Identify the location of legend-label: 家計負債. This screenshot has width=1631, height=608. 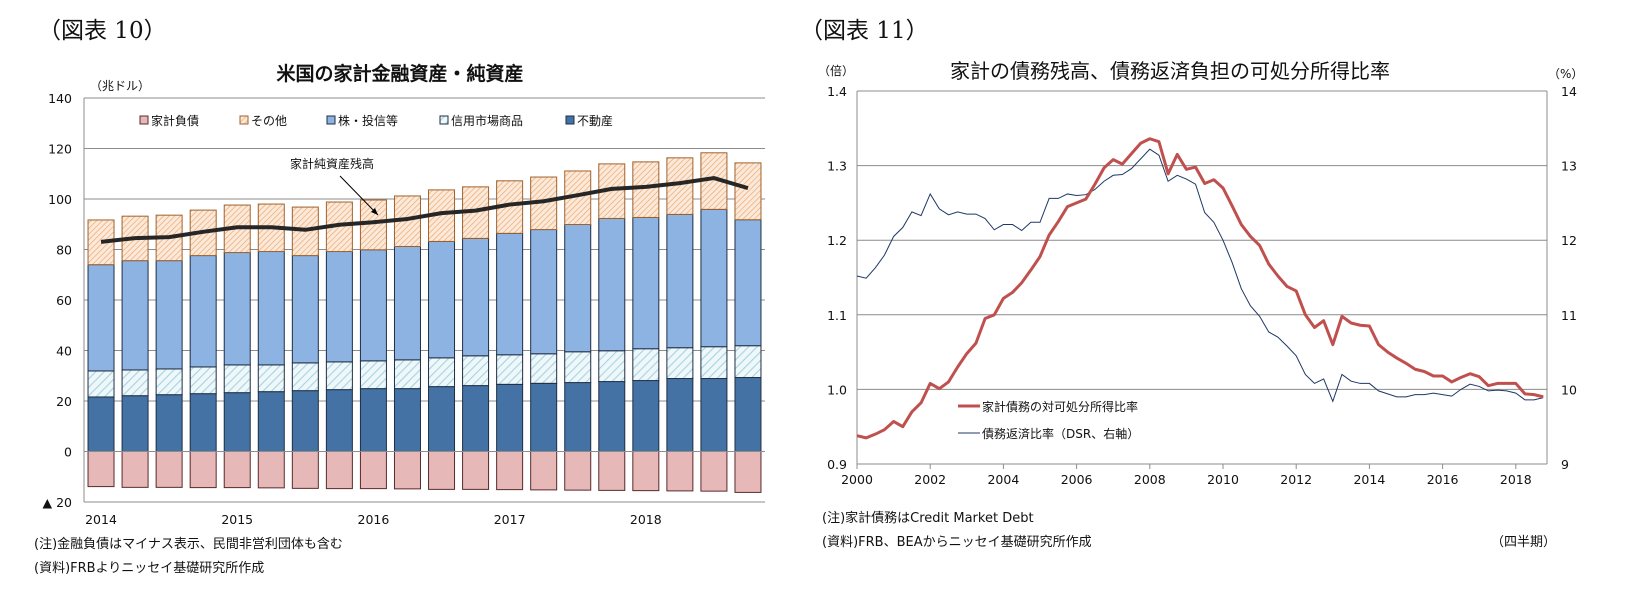
(175, 120).